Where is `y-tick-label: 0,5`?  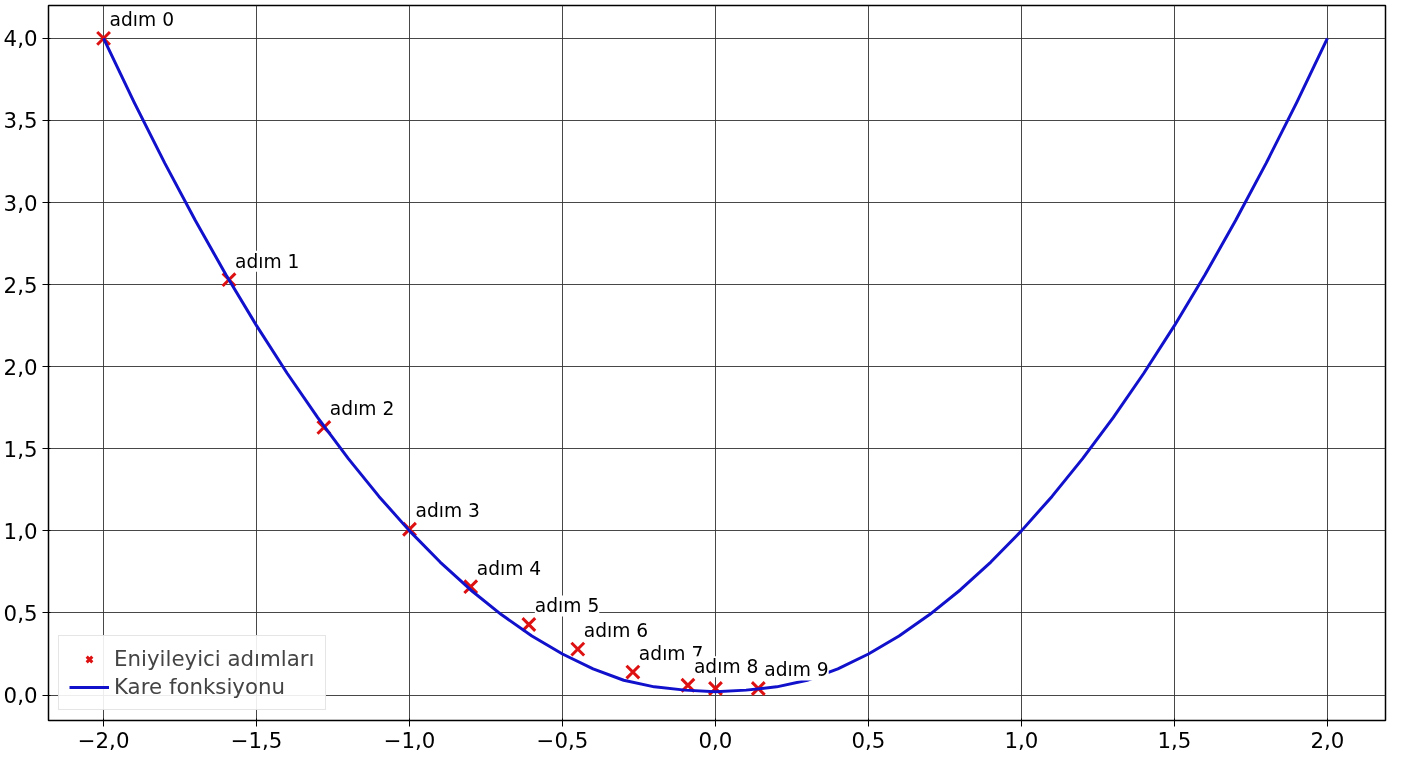 y-tick-label: 0,5 is located at coordinates (20, 613).